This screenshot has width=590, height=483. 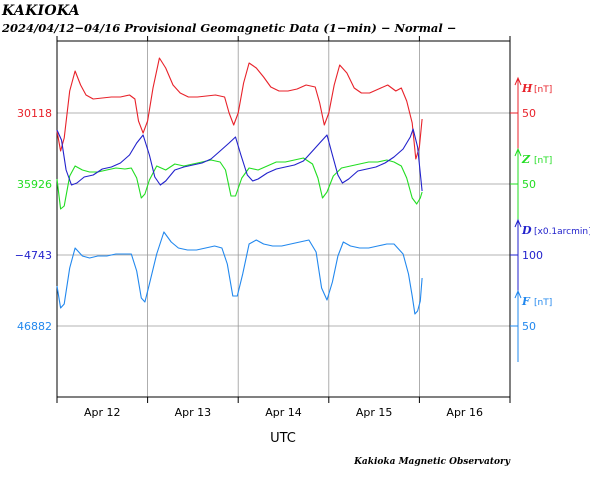 What do you see at coordinates (518, 81) in the screenshot?
I see `scale-arrow-h` at bounding box center [518, 81].